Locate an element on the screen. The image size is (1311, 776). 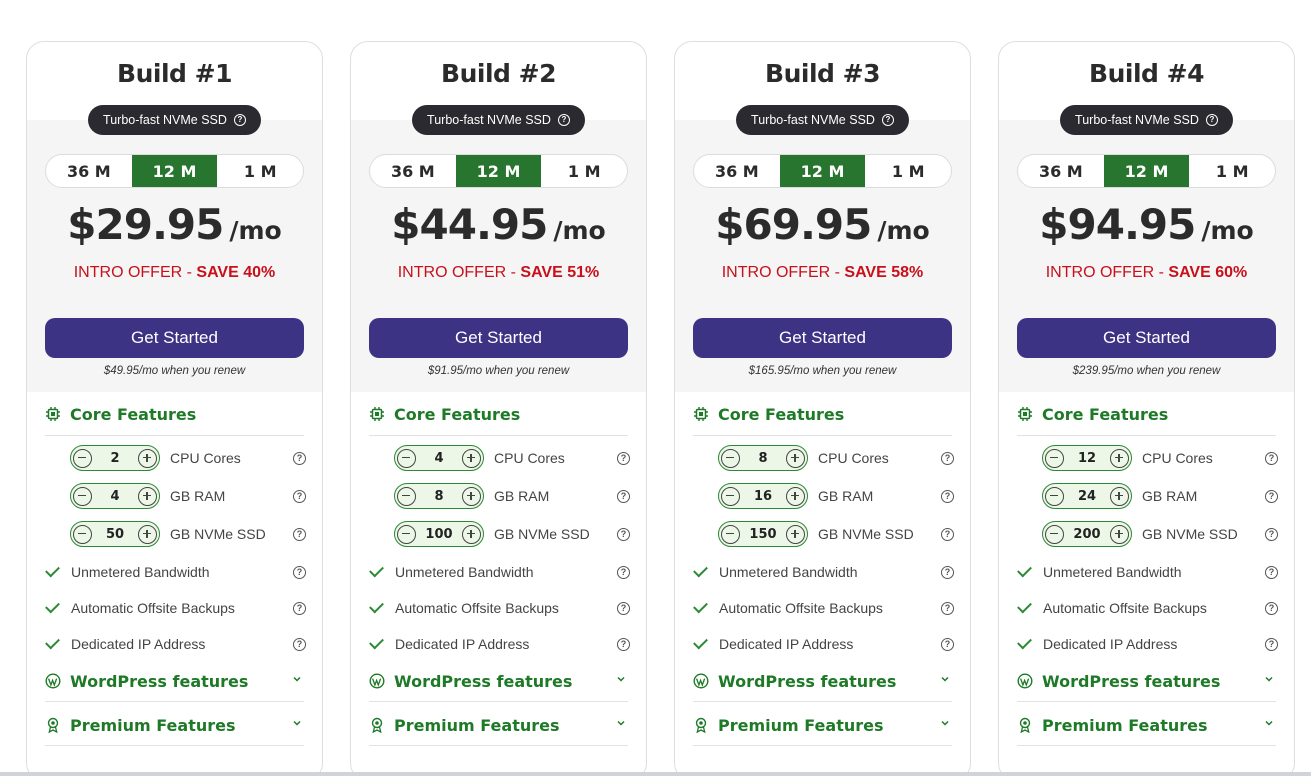
intro-offer: INTRO OFFER - SAVE 60% is located at coordinates (1146, 273).